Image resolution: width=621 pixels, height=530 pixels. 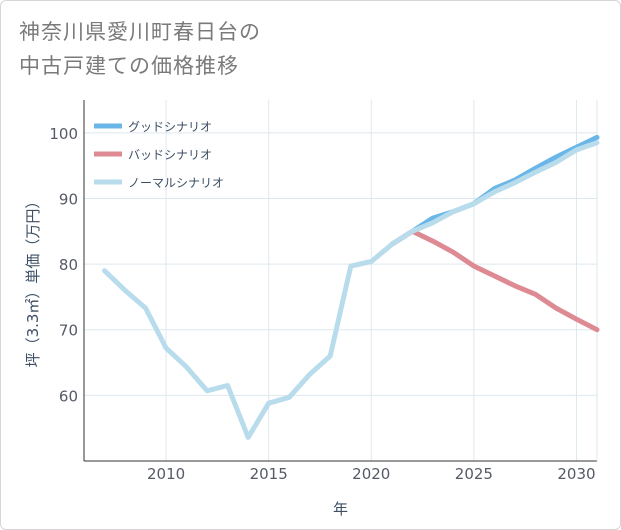 What do you see at coordinates (166, 474) in the screenshot?
I see `x-tick-label: 2010` at bounding box center [166, 474].